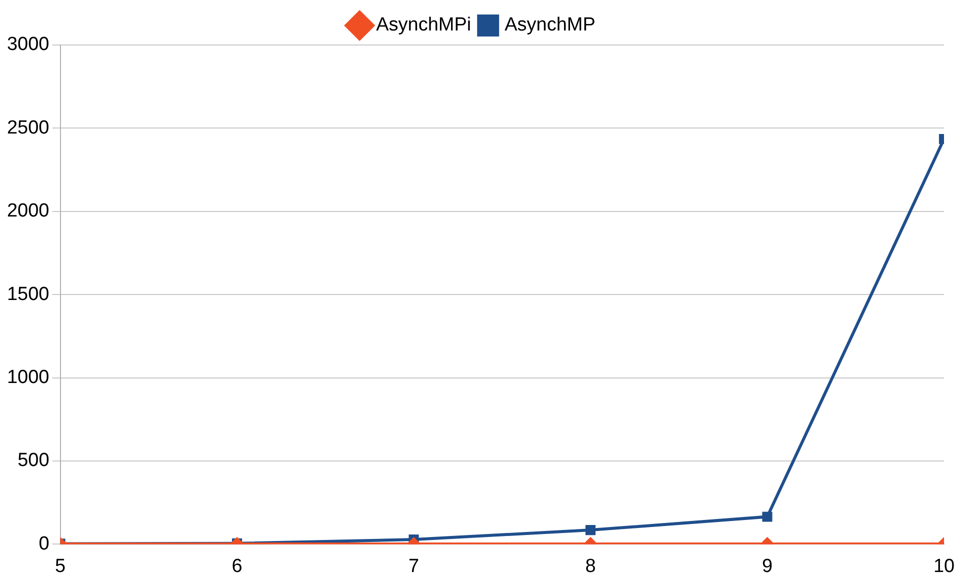 The image size is (970, 581). Describe the element at coordinates (28, 377) in the screenshot. I see `y-tick-label: 1000` at that location.